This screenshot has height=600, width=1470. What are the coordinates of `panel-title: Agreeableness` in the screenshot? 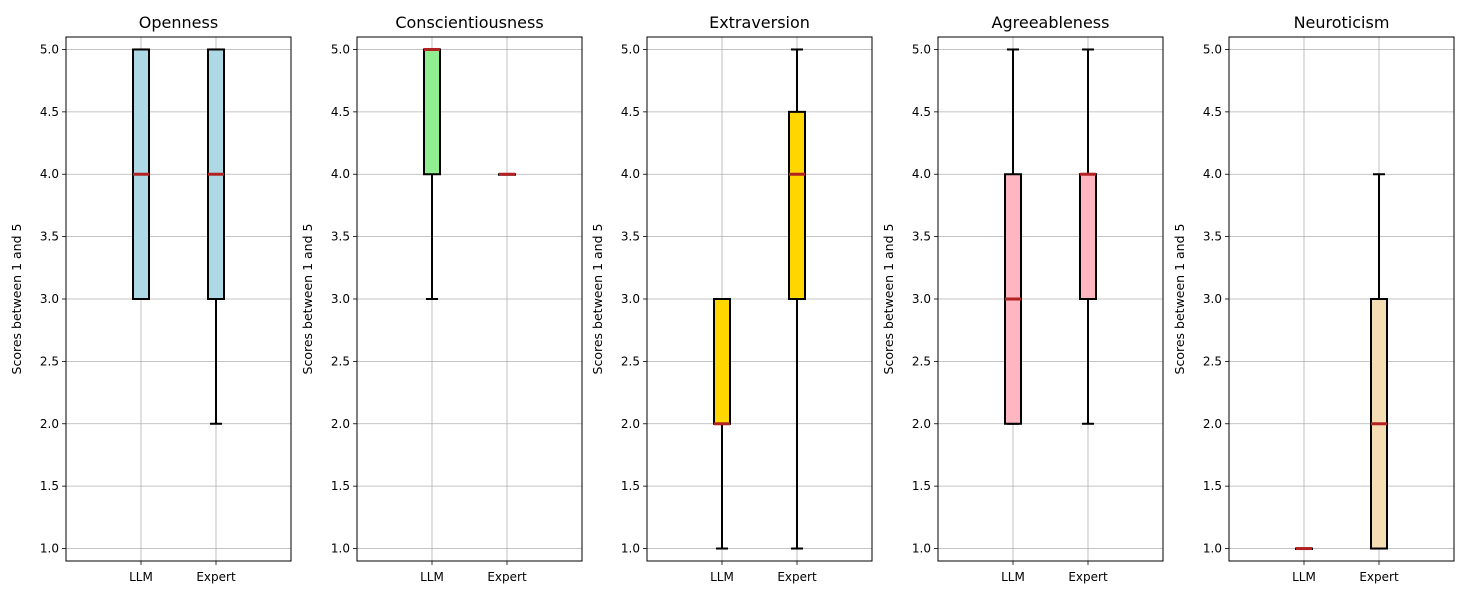 It's located at (1051, 22).